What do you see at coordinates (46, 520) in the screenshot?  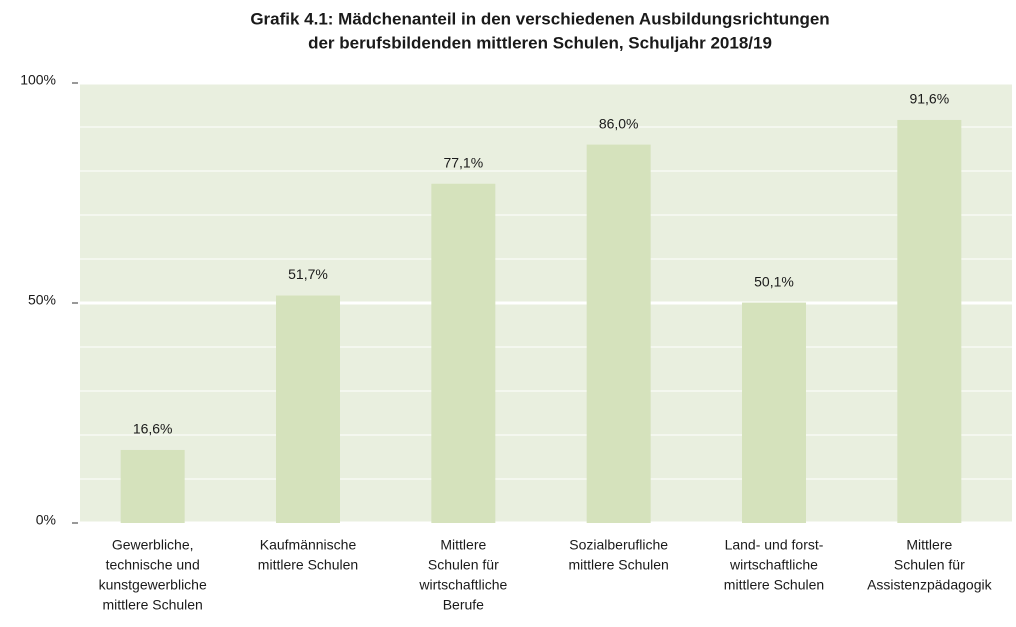 I see `y-tick-label: 0%` at bounding box center [46, 520].